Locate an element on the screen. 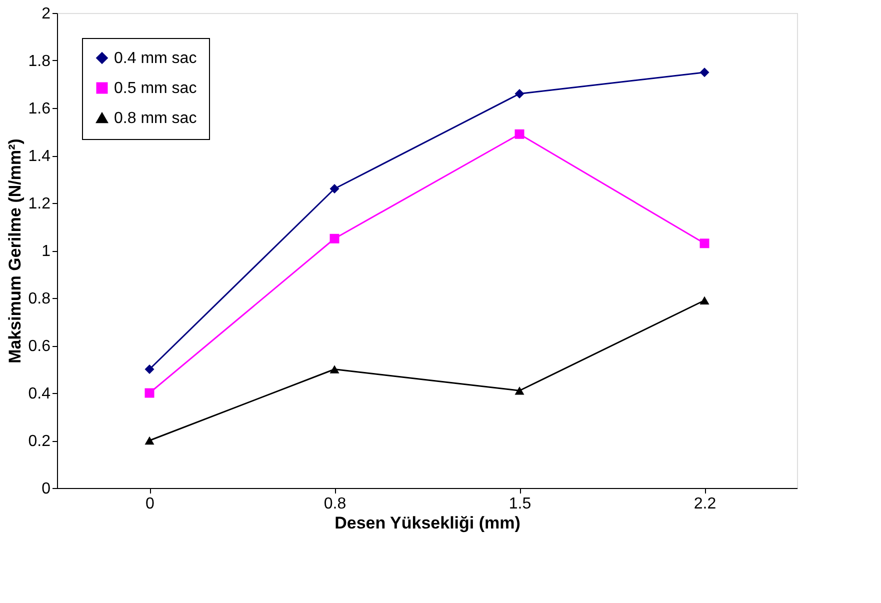  x-tick-label: 0 is located at coordinates (150, 504).